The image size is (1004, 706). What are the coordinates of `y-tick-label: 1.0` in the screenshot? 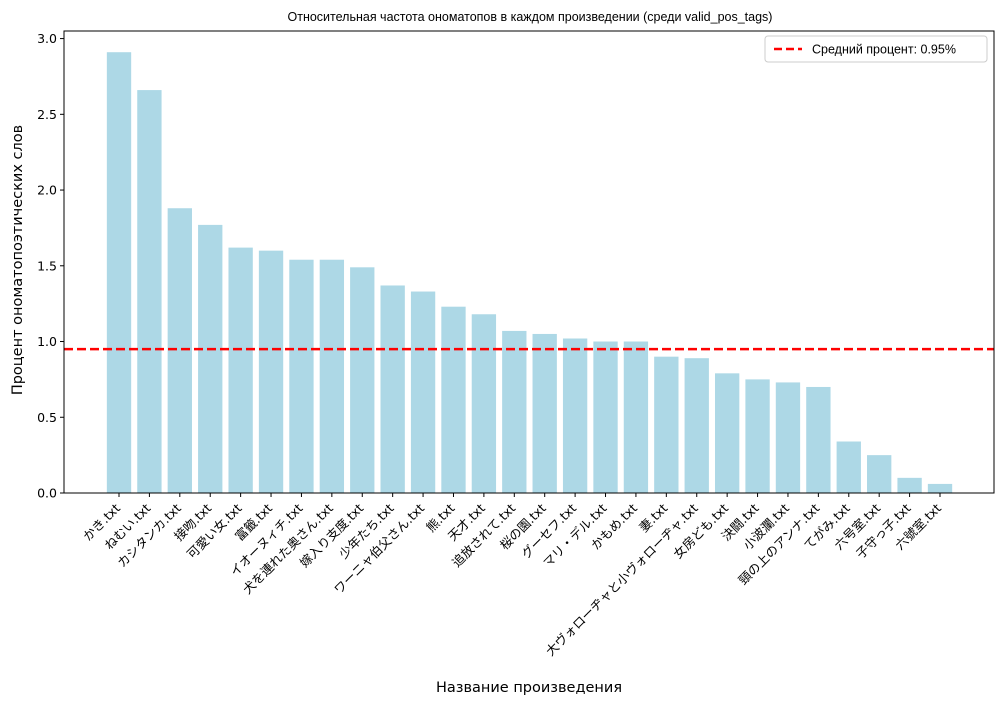 It's located at (47, 341).